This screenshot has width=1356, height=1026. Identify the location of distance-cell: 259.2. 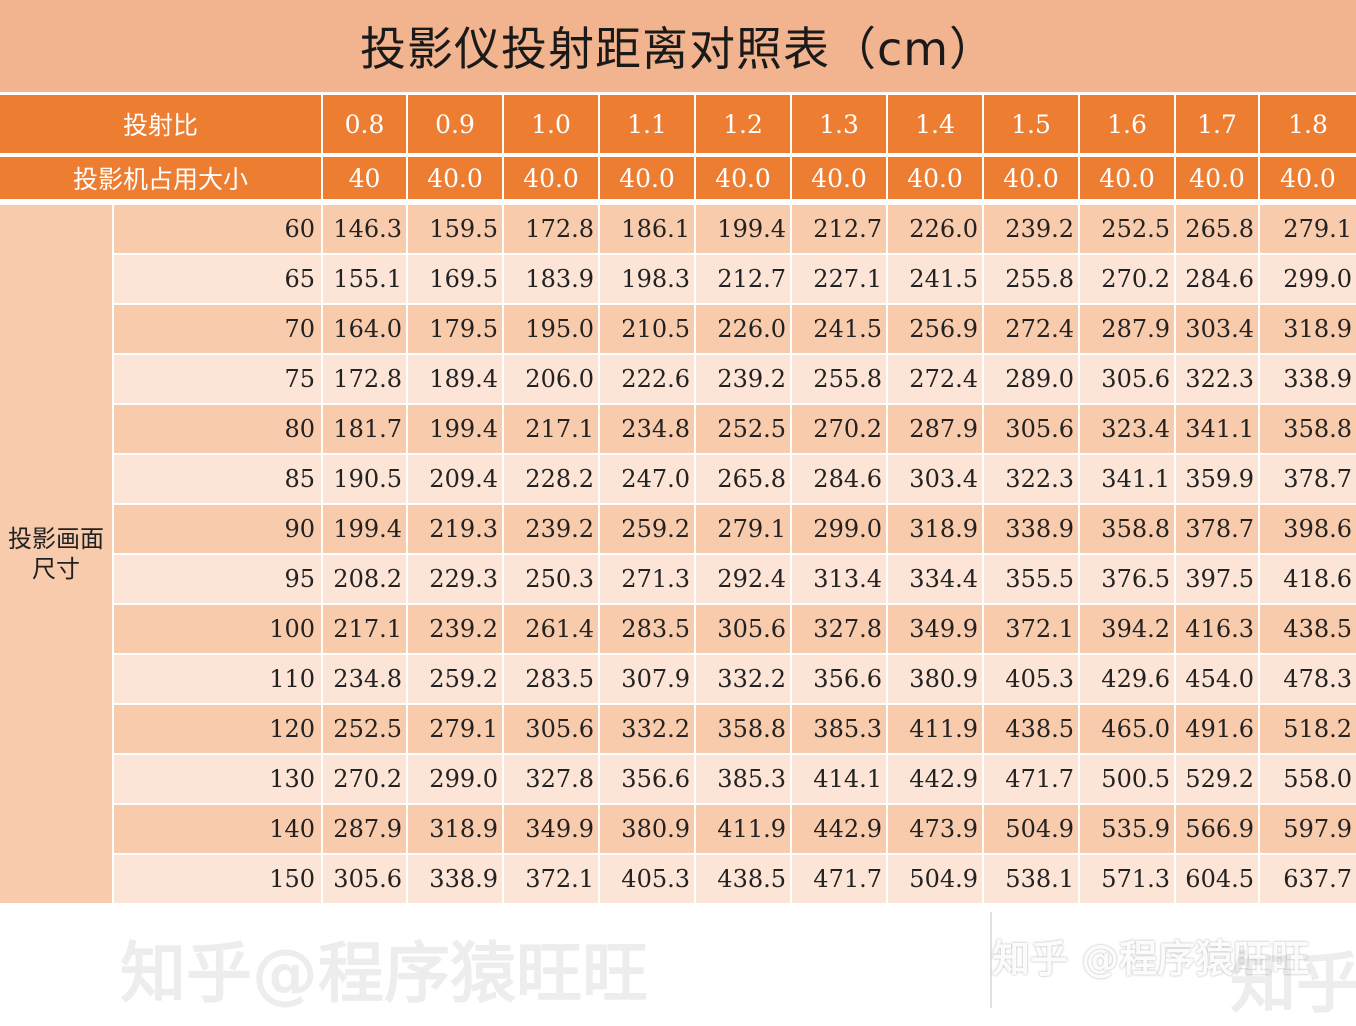
(648, 530).